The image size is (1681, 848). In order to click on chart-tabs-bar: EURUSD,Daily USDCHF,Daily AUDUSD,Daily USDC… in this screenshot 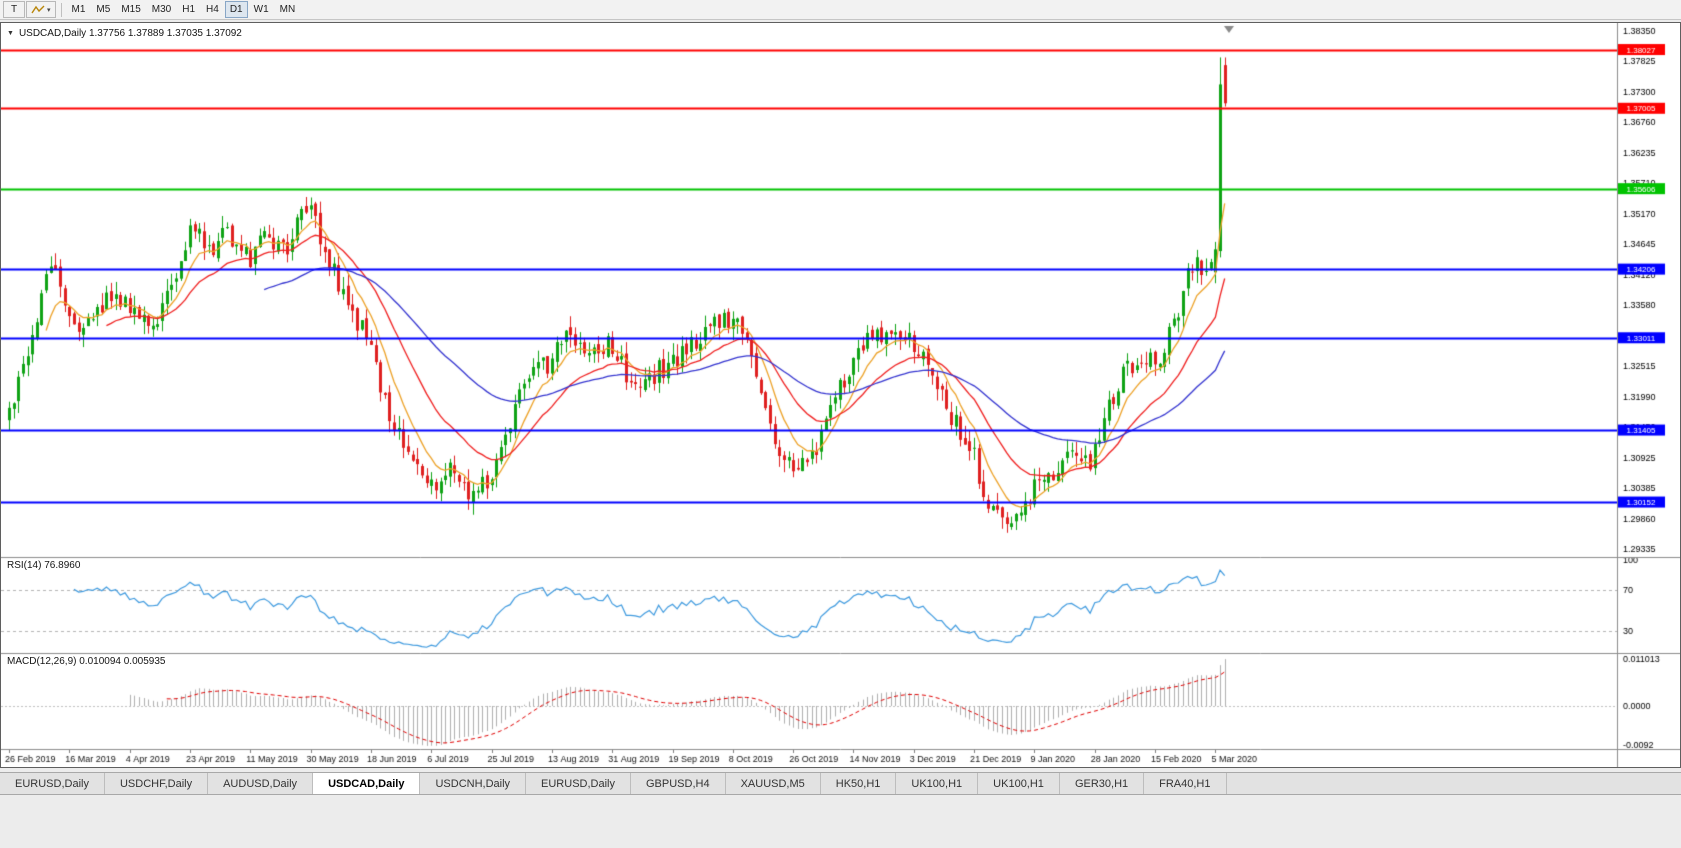, I will do `click(840, 783)`.